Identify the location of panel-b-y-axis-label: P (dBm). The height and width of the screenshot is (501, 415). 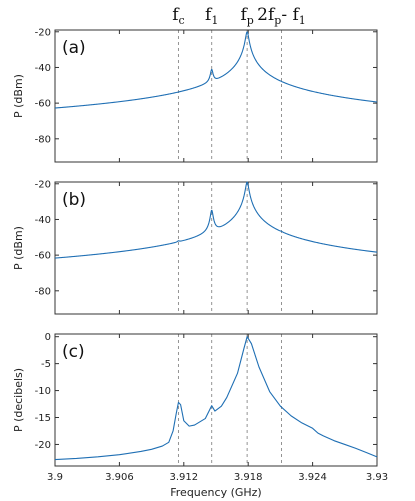
(18, 248).